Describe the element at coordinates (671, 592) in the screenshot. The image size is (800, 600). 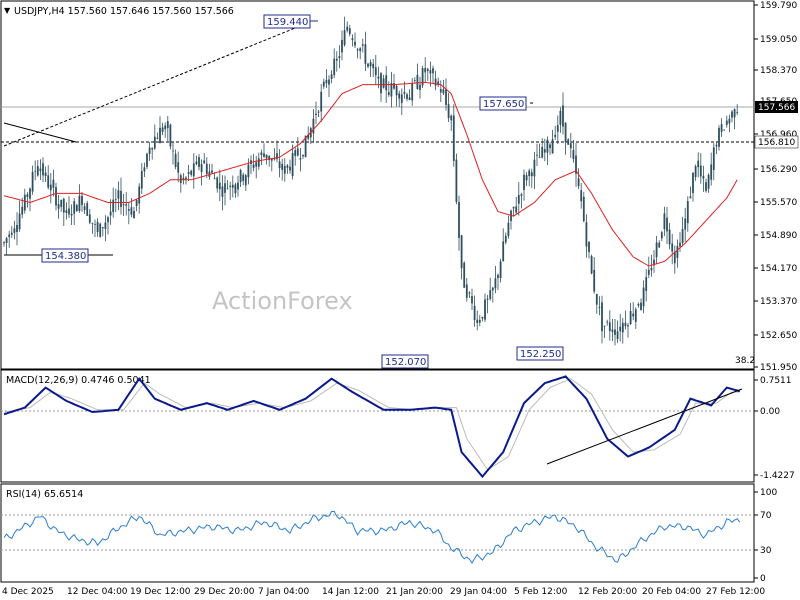
I see `x-tick-label: 20 Feb 04:00` at that location.